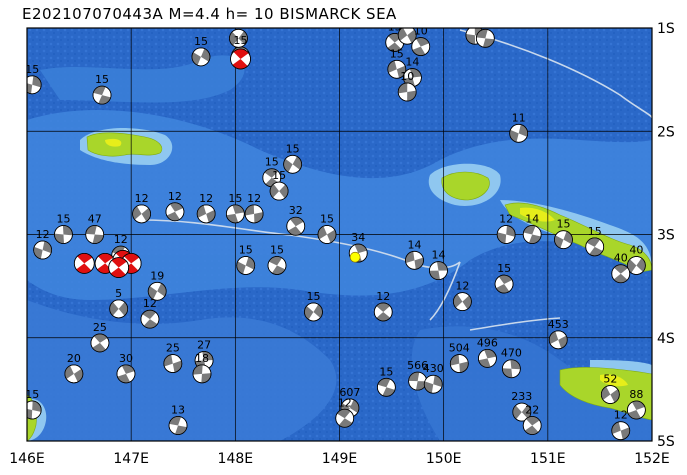  What do you see at coordinates (157, 275) in the screenshot?
I see `beachball-label: 19` at bounding box center [157, 275].